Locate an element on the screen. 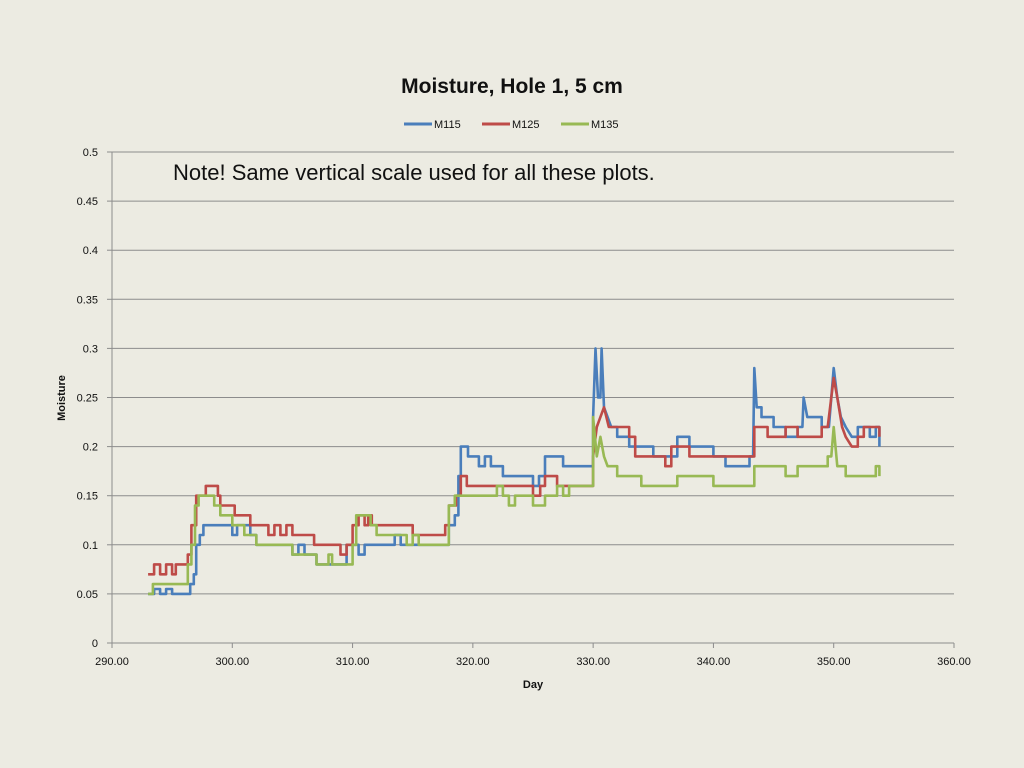 Image resolution: width=1024 pixels, height=768 pixels. y-tick-label: 0 is located at coordinates (95, 644).